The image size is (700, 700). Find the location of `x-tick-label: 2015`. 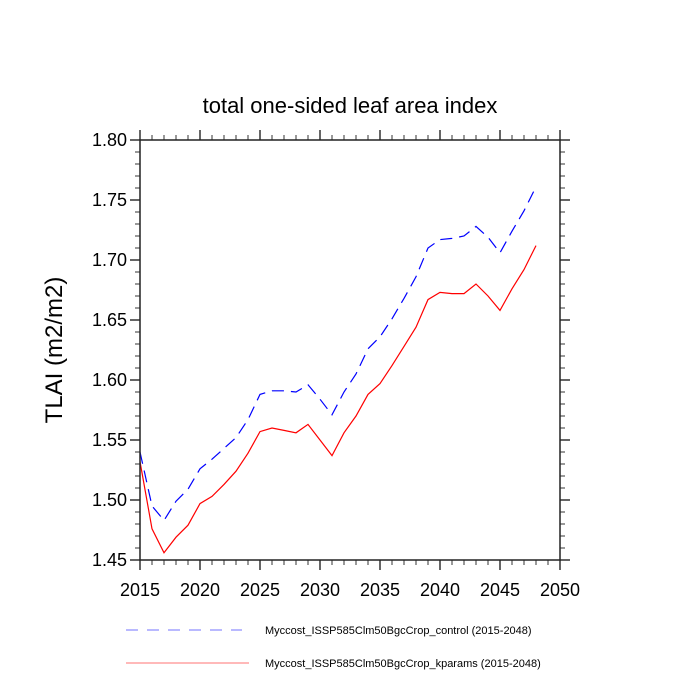

x-tick-label: 2015 is located at coordinates (140, 590).